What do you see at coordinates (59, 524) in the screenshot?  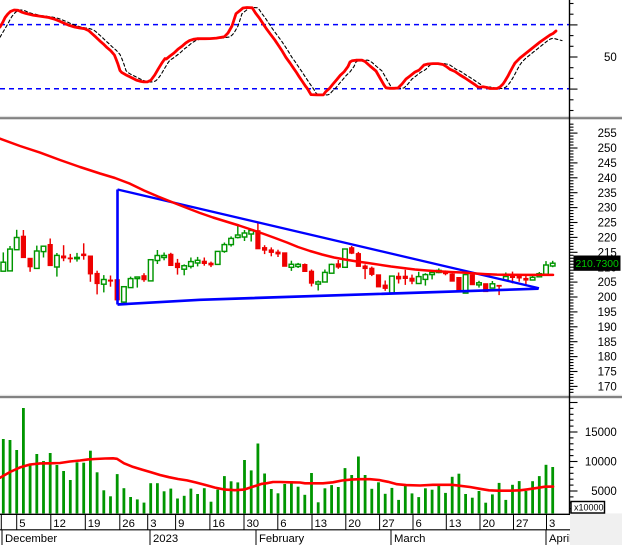 I see `svg-text: 12` at bounding box center [59, 524].